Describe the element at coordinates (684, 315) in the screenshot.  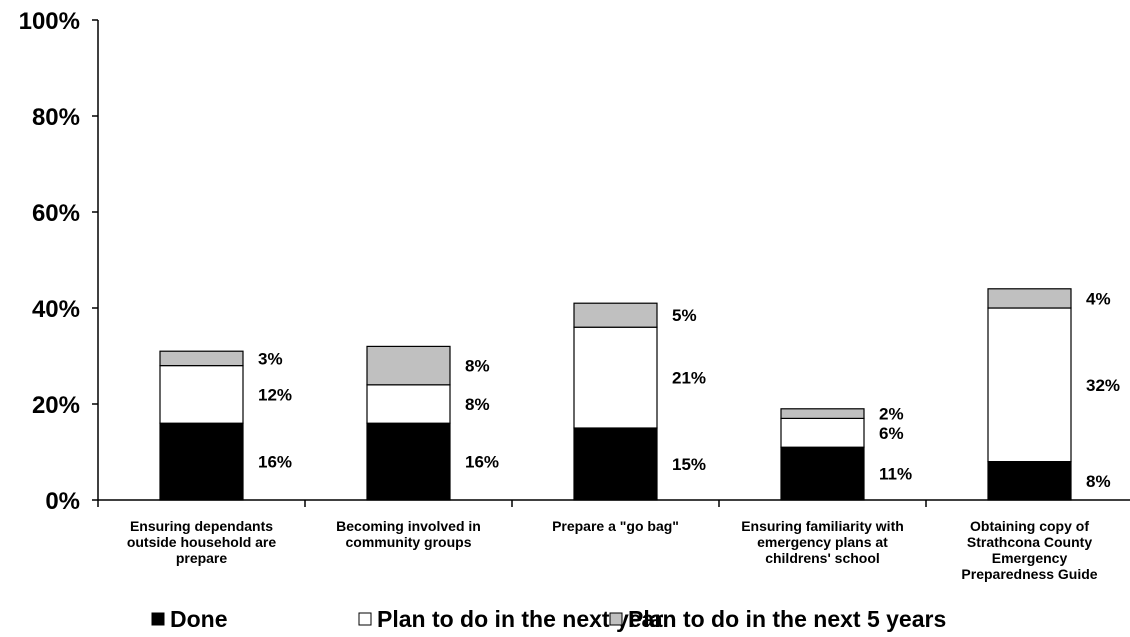
I see `data-label: 5%` at that location.